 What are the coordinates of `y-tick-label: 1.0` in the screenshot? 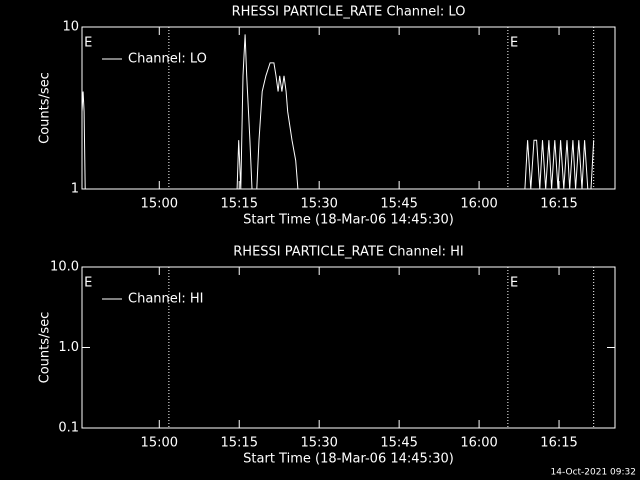 It's located at (68, 347).